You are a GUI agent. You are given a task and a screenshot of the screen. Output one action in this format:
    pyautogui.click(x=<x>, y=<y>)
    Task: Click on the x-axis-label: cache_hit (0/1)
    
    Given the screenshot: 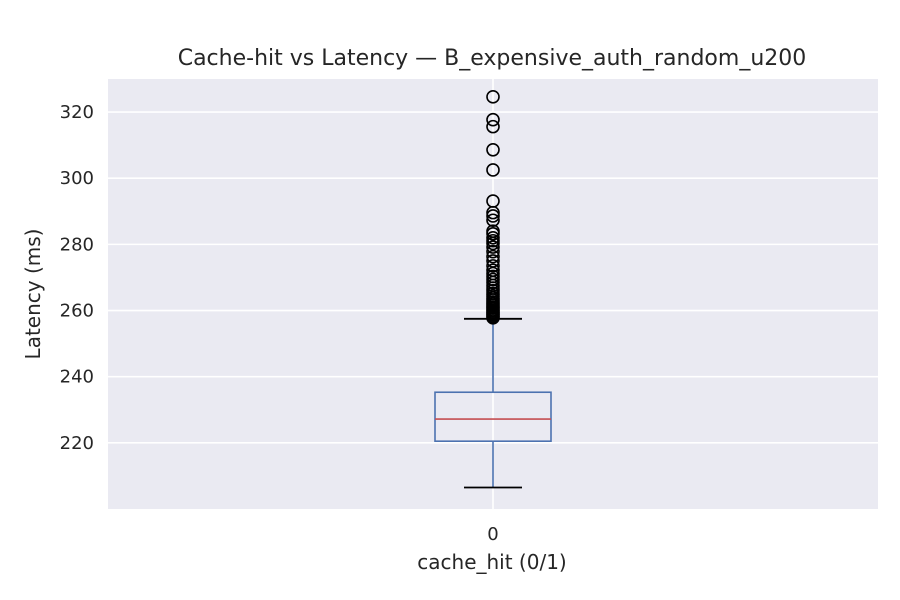 What is the action you would take?
    pyautogui.click(x=491, y=562)
    